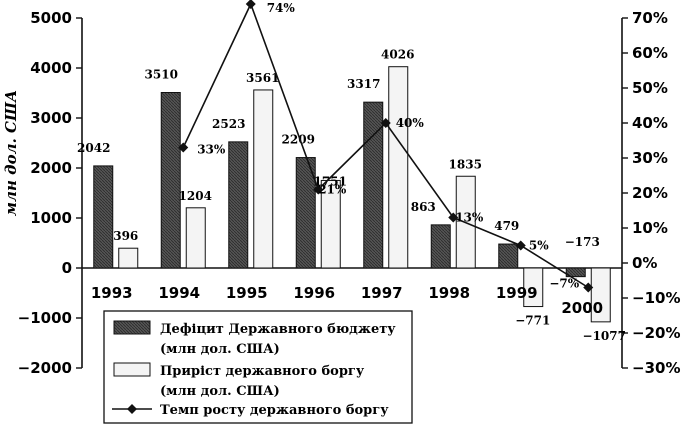 The width and height of the screenshot is (695, 430). What do you see at coordinates (247, 293) in the screenshot?
I see `category-label: 1995` at bounding box center [247, 293].